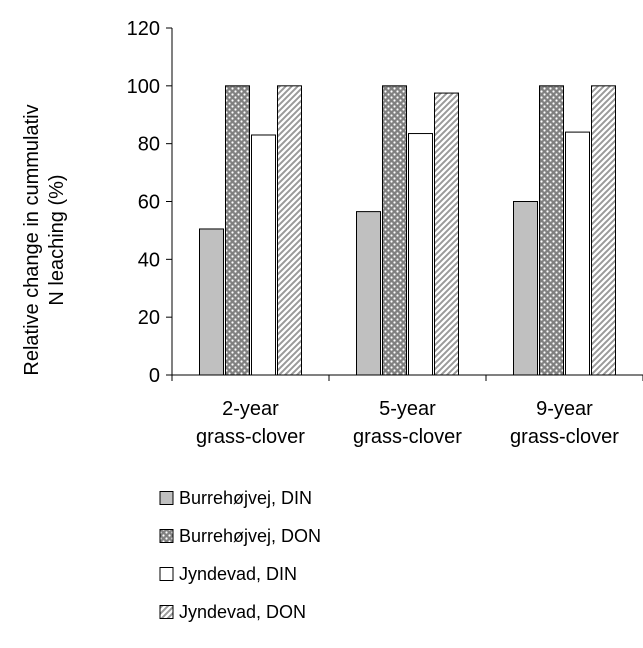  What do you see at coordinates (149, 145) in the screenshot?
I see `y-tick-label: 80` at bounding box center [149, 145].